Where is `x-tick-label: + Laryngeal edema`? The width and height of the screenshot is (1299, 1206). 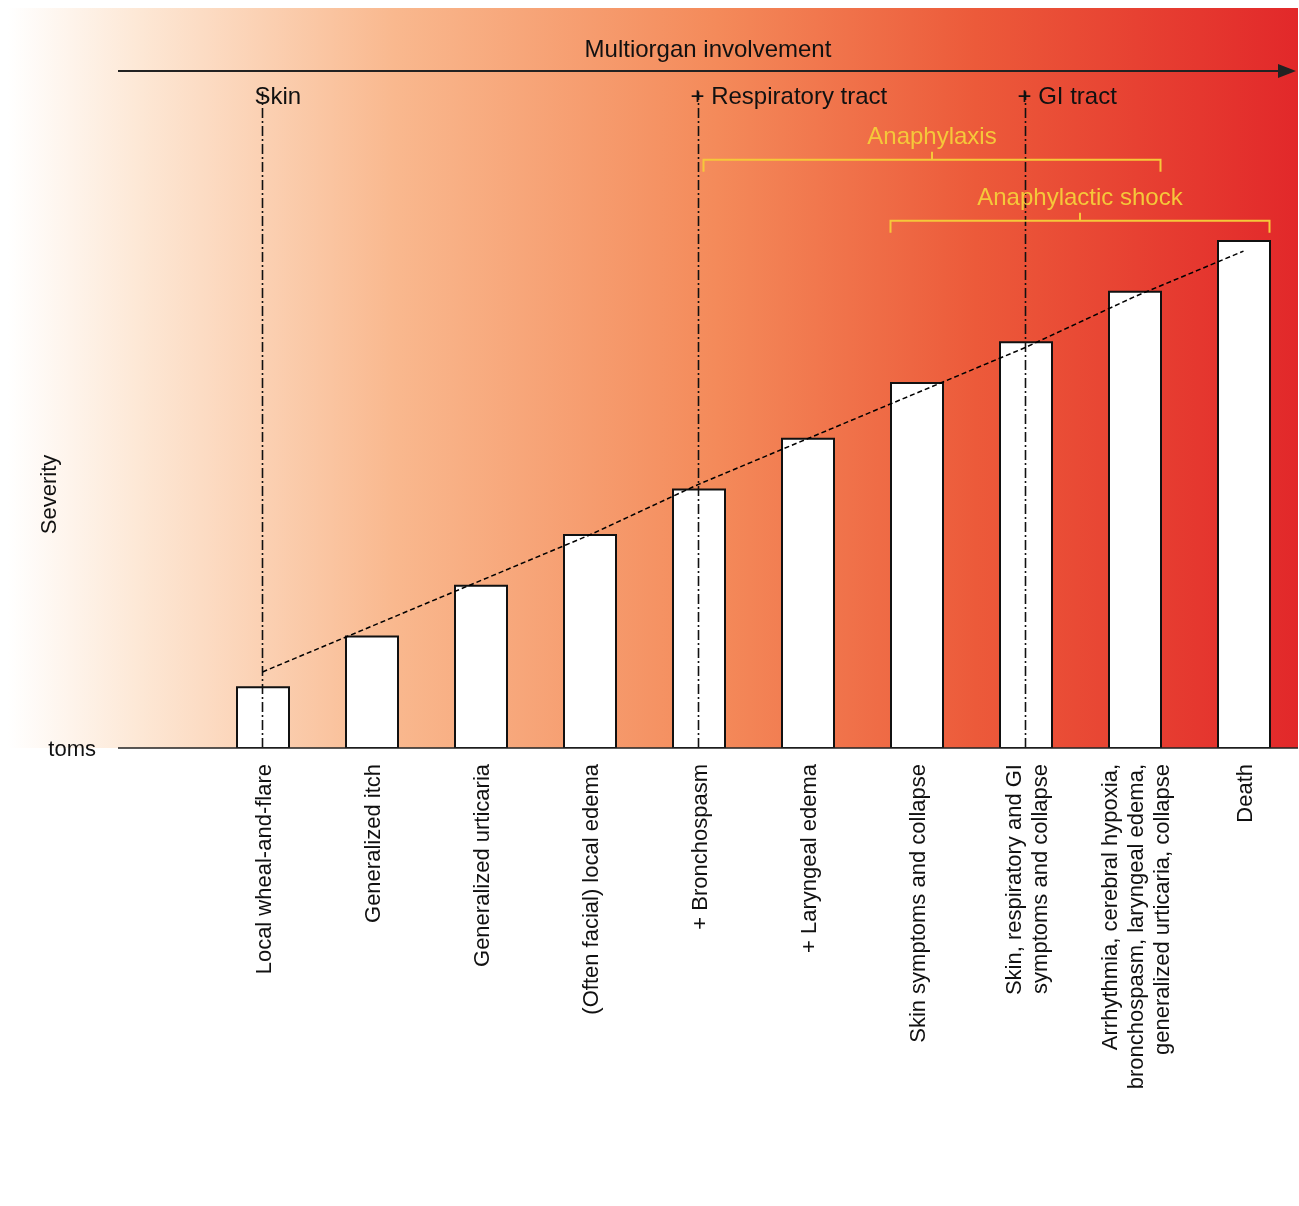 x-tick-label: + Laryngeal edema is located at coordinates (808, 858).